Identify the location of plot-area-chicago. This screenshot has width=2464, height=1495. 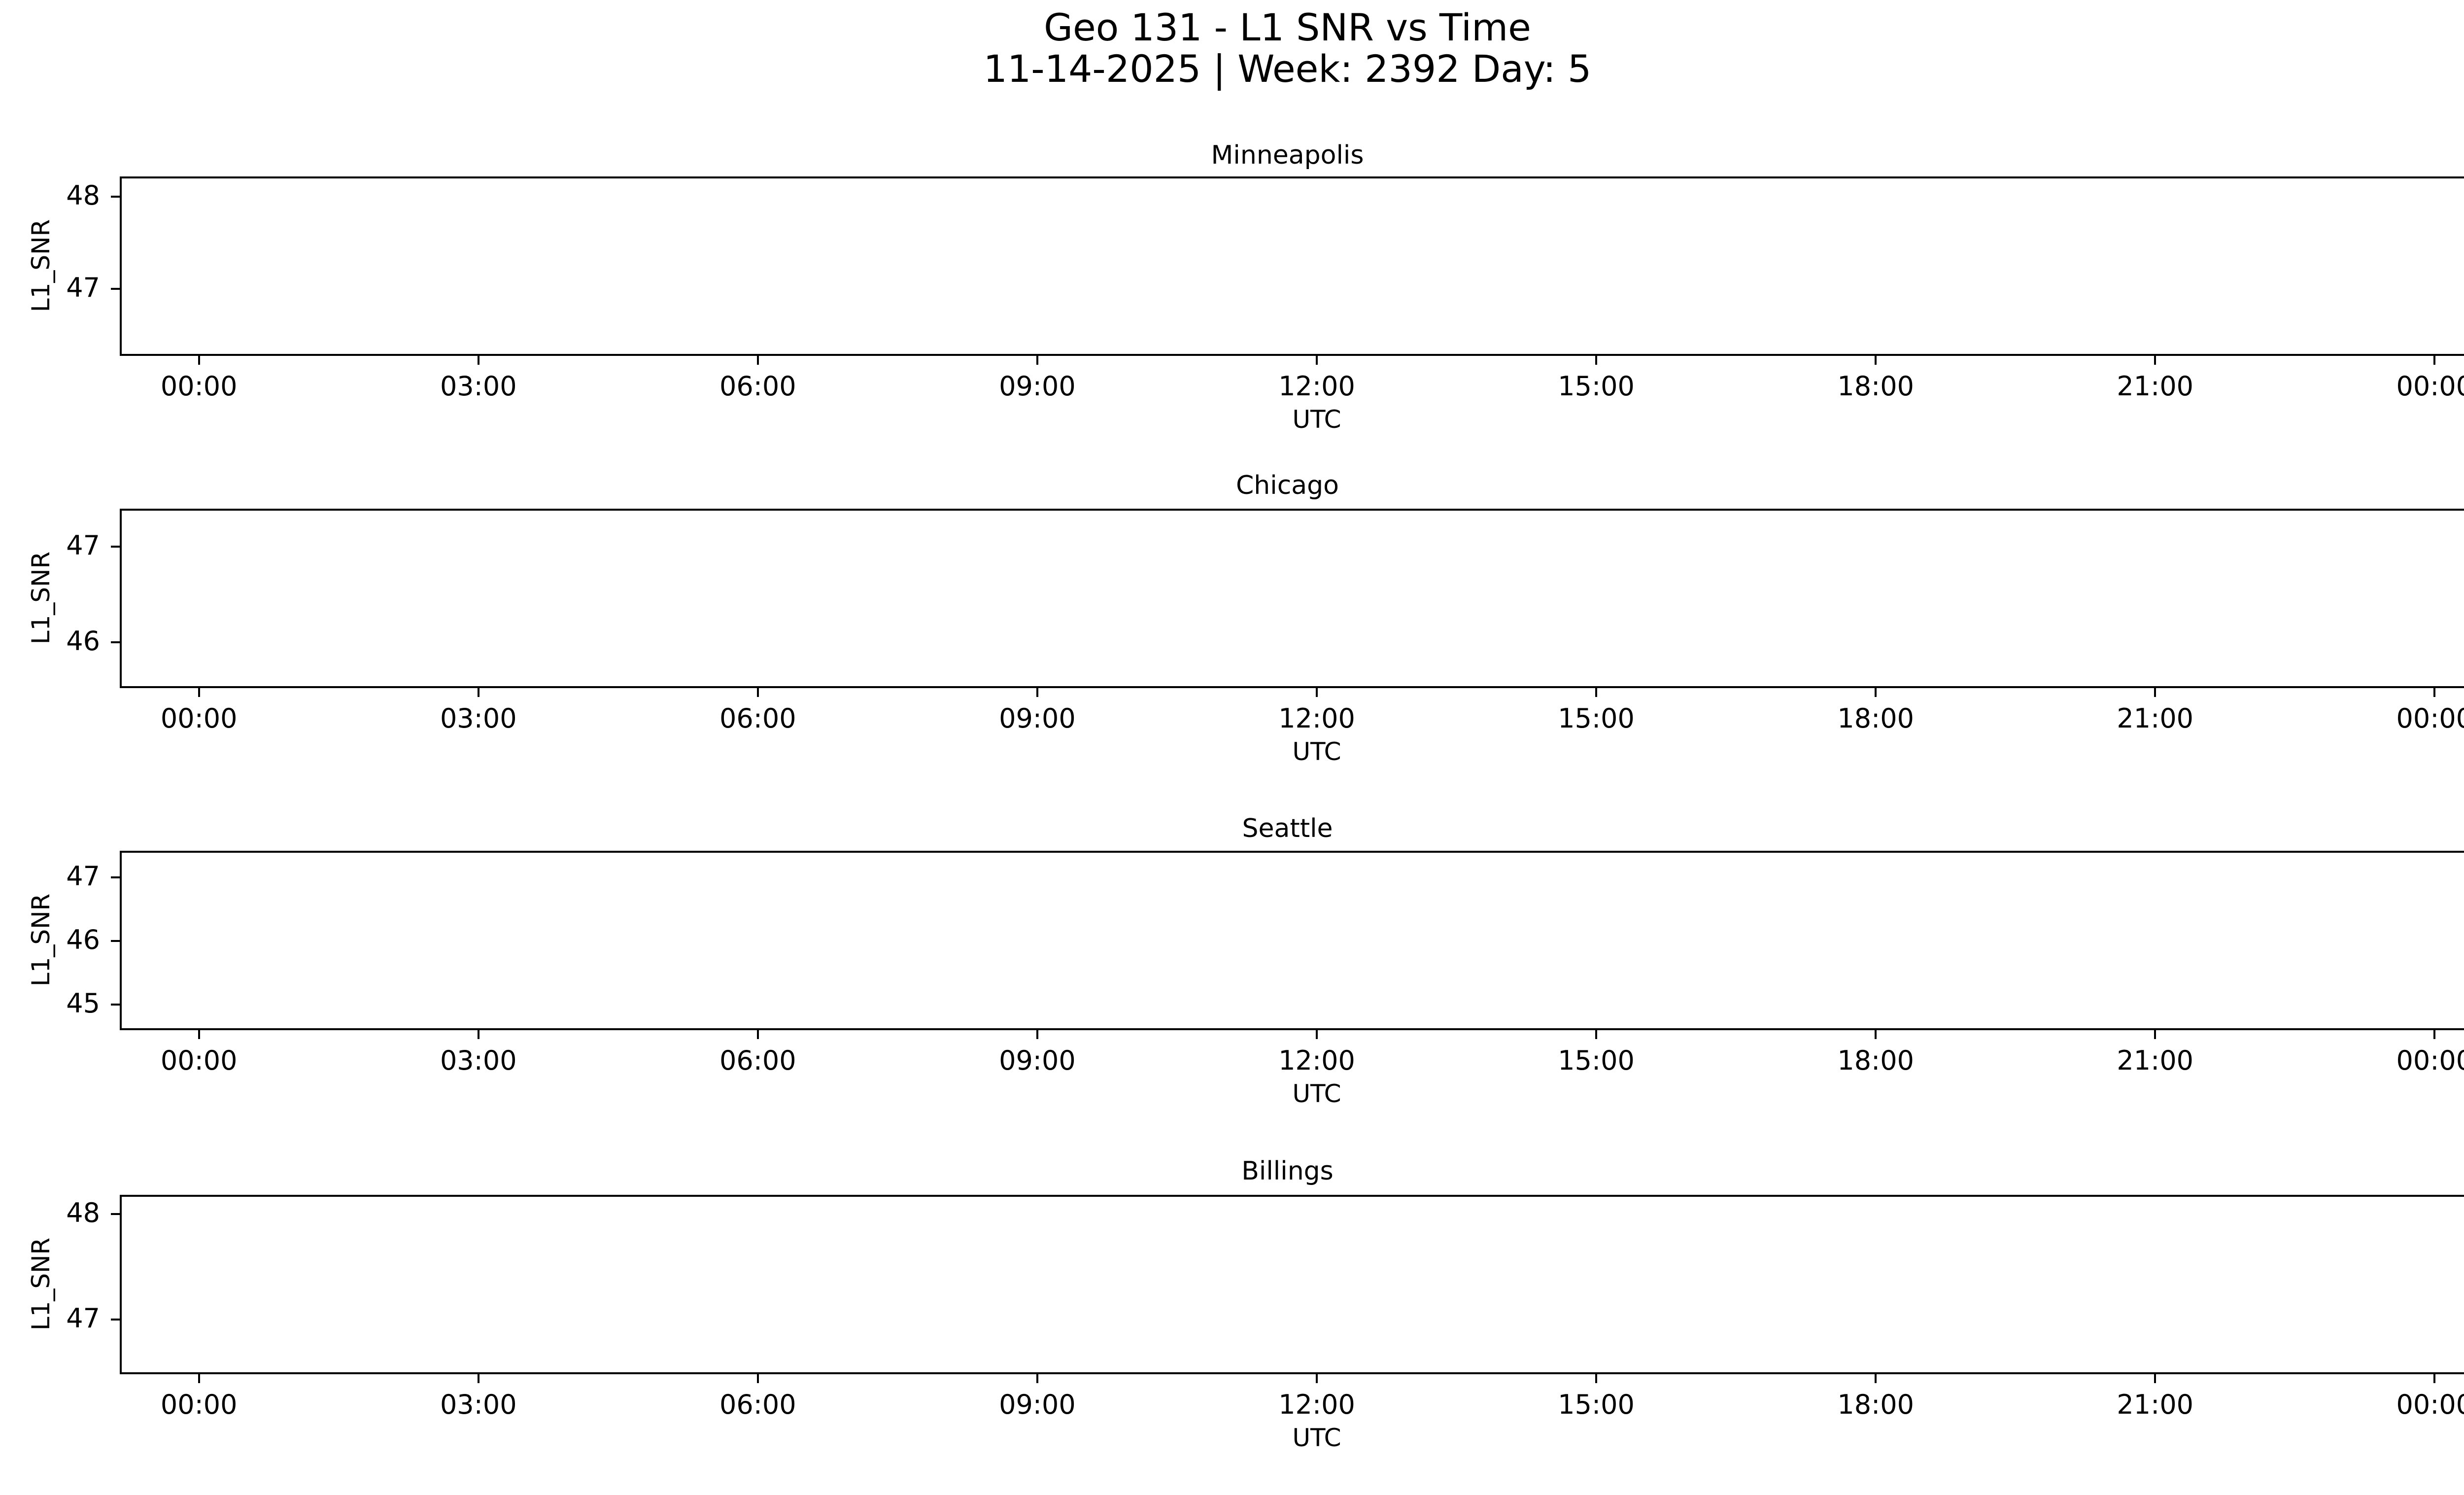
(1292, 598).